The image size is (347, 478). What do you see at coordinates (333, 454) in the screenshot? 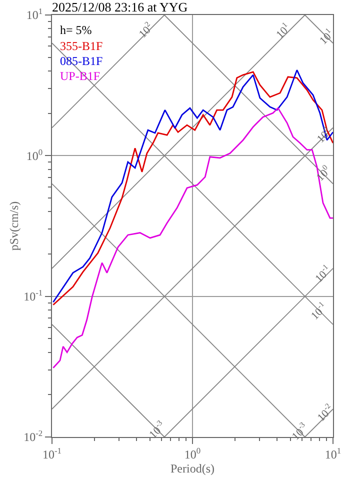
I see `x-tick-label: 10$^{1}$` at bounding box center [333, 454].